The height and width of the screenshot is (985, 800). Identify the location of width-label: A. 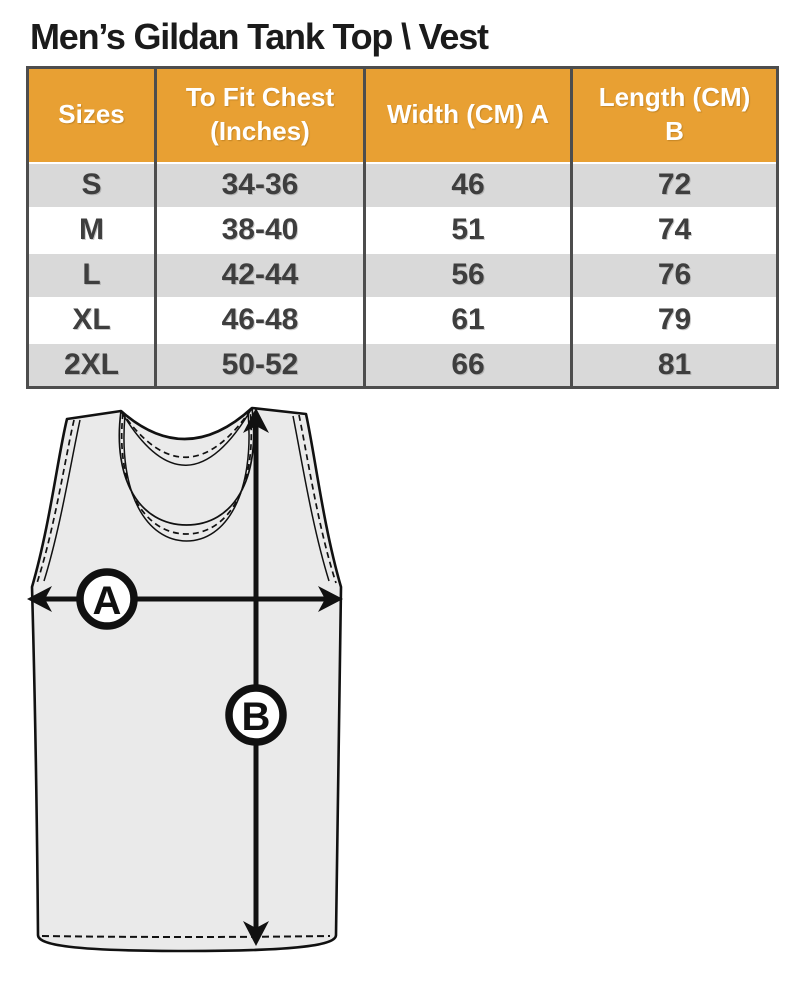
(107, 601).